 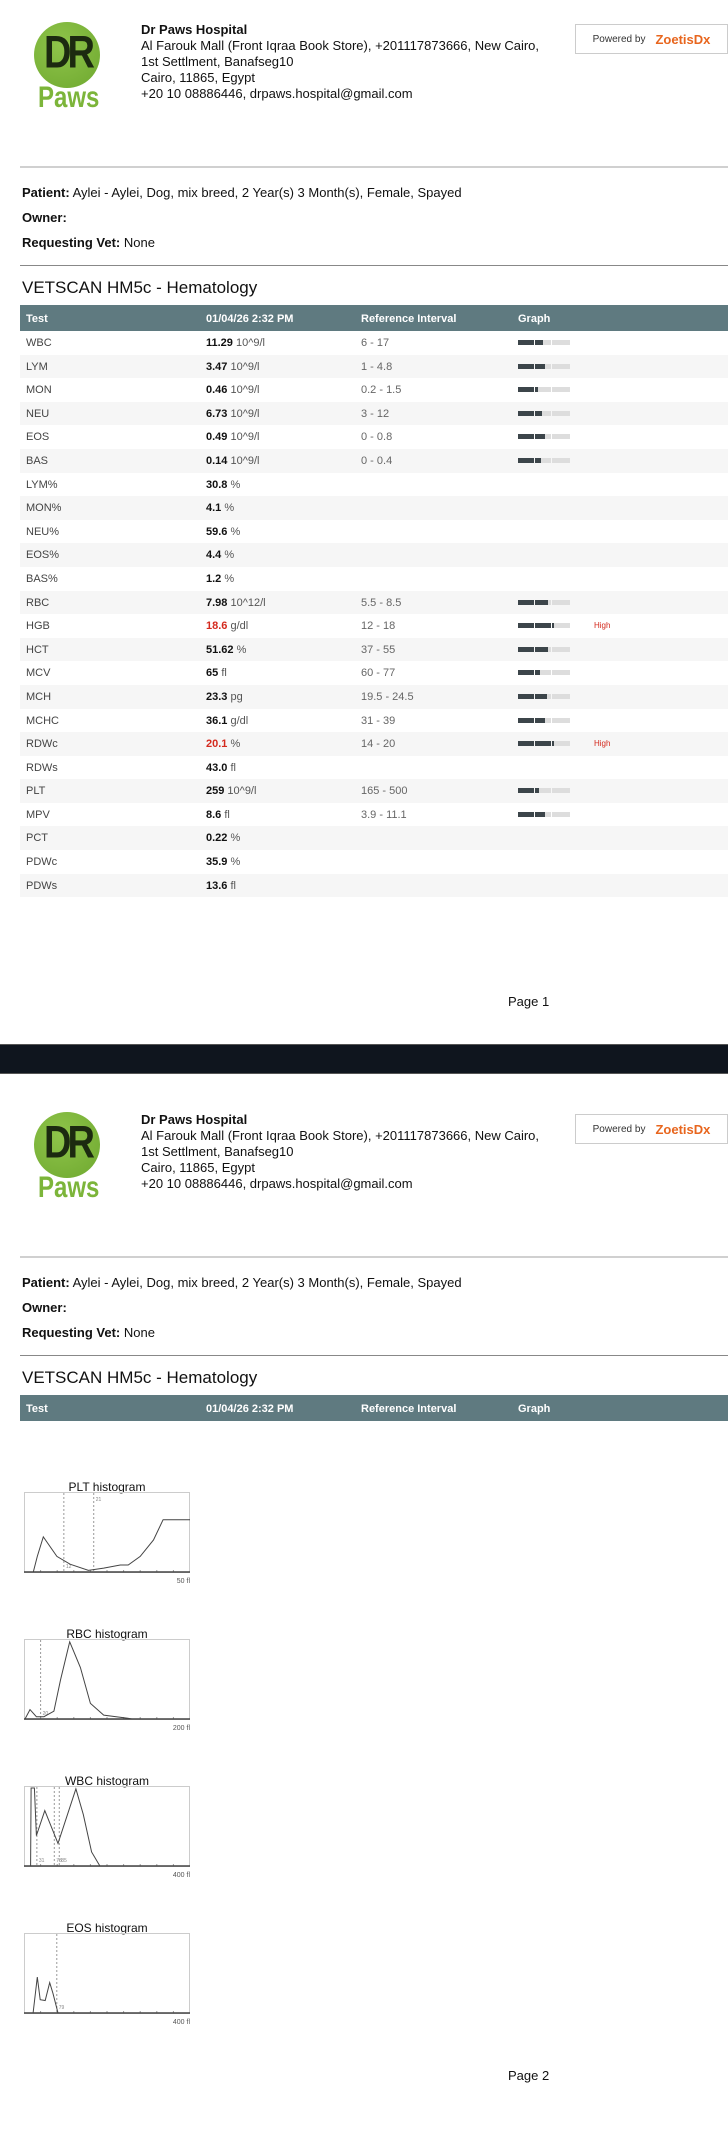 What do you see at coordinates (36, 791) in the screenshot?
I see `test-name: PLT` at bounding box center [36, 791].